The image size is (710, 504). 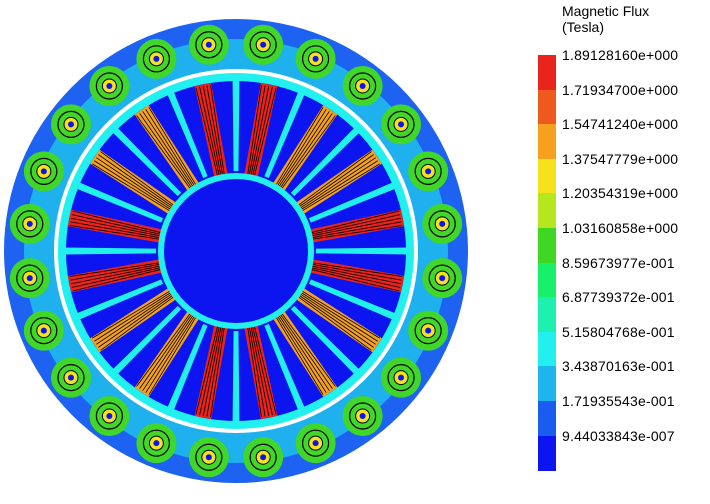 What do you see at coordinates (618, 401) in the screenshot?
I see `legend-label: 1.71935543e-001` at bounding box center [618, 401].